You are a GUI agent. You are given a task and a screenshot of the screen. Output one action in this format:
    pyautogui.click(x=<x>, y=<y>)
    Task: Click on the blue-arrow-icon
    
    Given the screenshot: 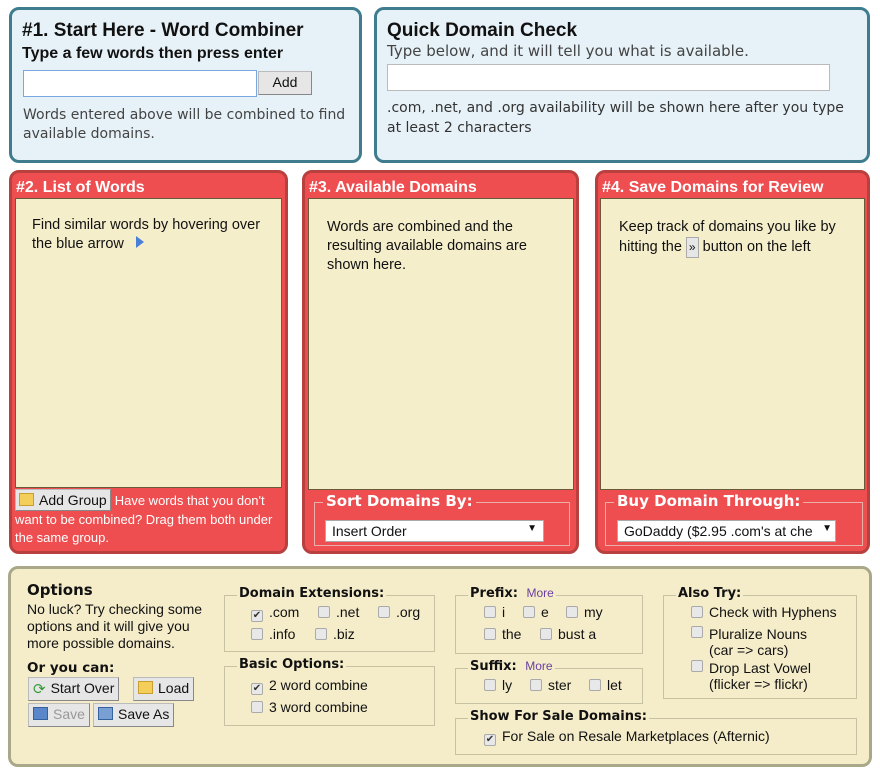 What is the action you would take?
    pyautogui.click(x=139, y=242)
    